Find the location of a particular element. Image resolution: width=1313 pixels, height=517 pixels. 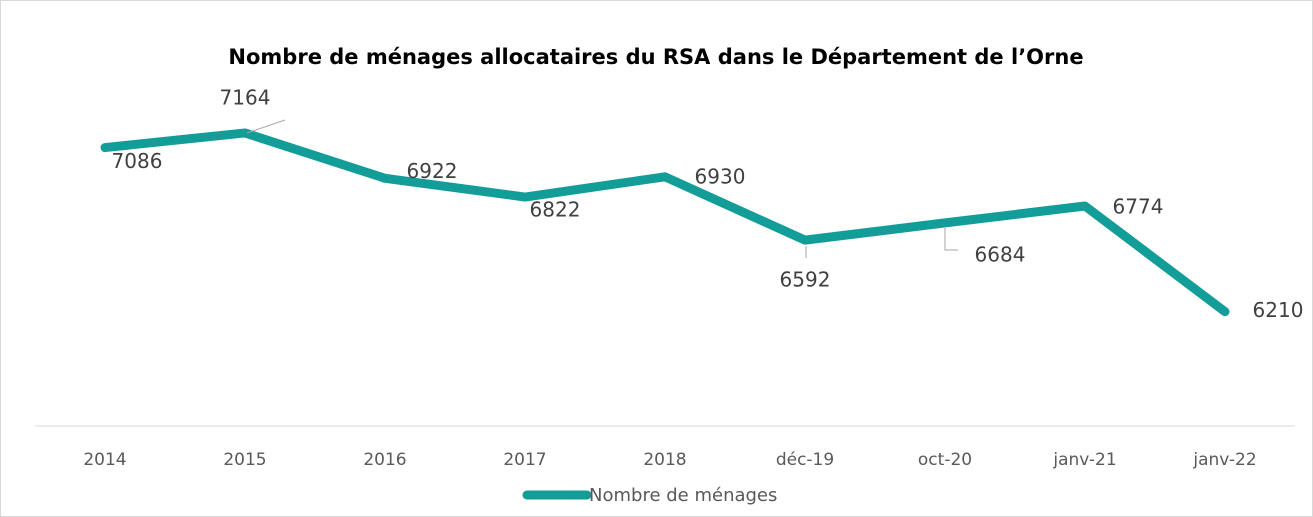

x-tick-label: oct-20 is located at coordinates (945, 460).